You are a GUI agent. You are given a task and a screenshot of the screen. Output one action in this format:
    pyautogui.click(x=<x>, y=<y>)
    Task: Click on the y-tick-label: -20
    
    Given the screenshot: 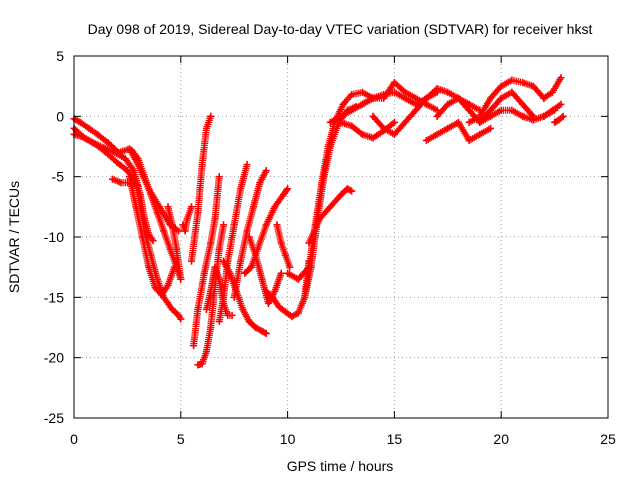 What is the action you would take?
    pyautogui.click(x=54, y=358)
    